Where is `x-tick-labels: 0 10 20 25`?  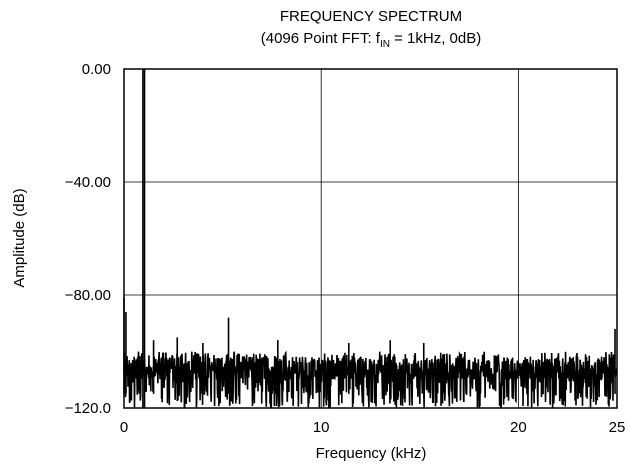
x-tick-labels: 0 10 20 25 is located at coordinates (373, 427).